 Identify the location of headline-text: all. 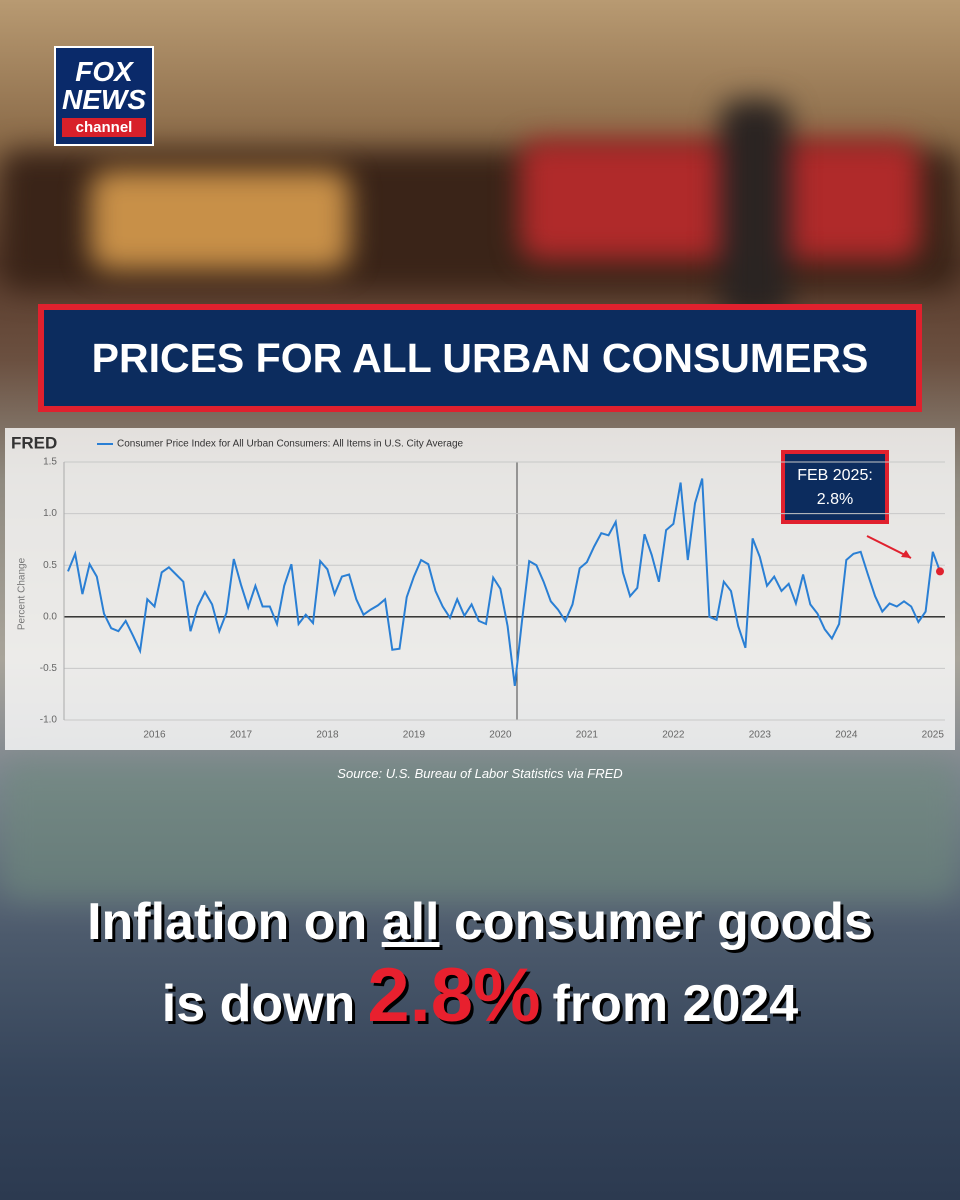
(410, 922).